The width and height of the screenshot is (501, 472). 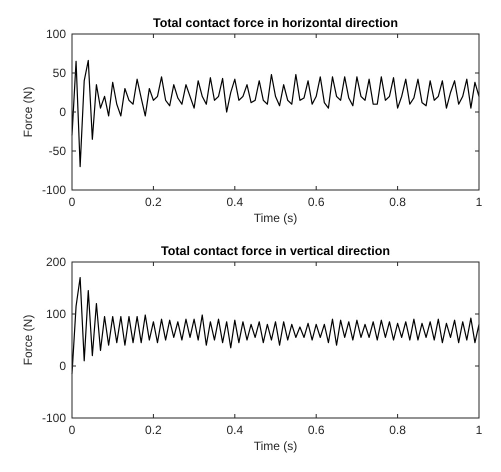 I want to click on y-tick-label: 50, so click(x=59, y=73).